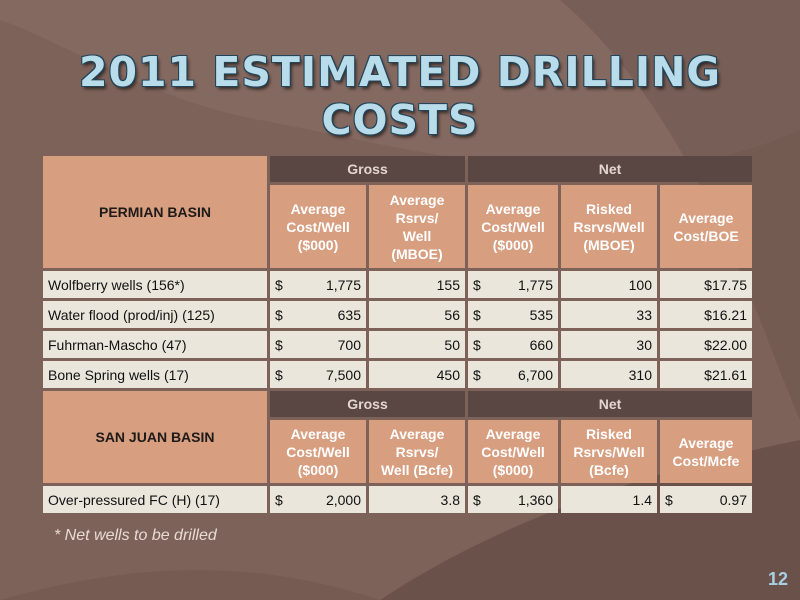  What do you see at coordinates (609, 284) in the screenshot?
I see `net-reserves-cell: 100` at bounding box center [609, 284].